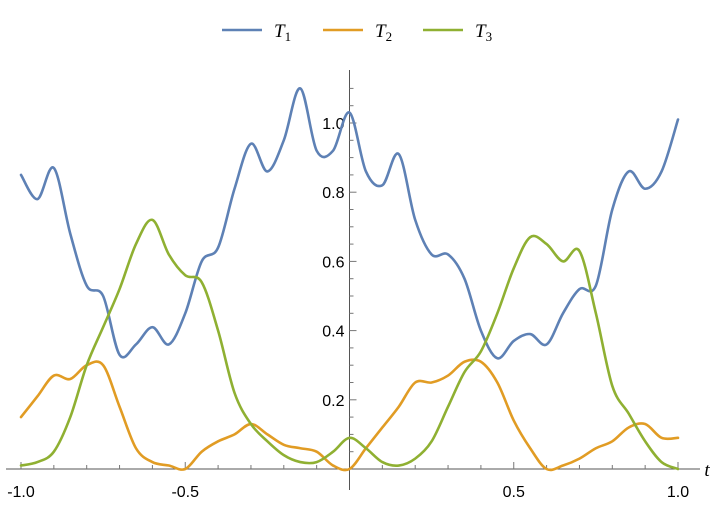  Describe the element at coordinates (383, 32) in the screenshot. I see `legend-label: T2` at that location.